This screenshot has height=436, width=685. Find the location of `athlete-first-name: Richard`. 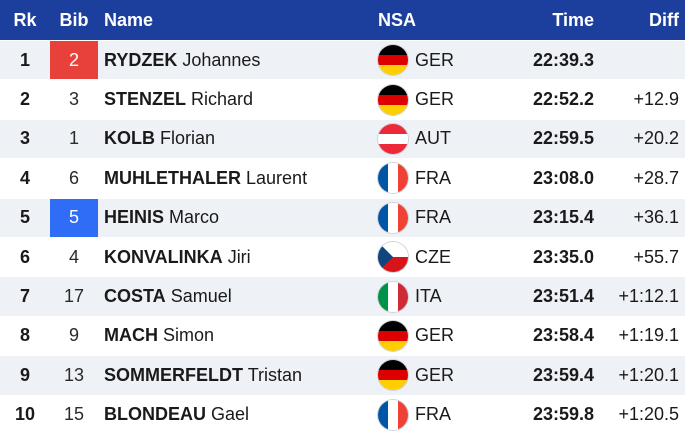

athlete-first-name: Richard is located at coordinates (222, 99).